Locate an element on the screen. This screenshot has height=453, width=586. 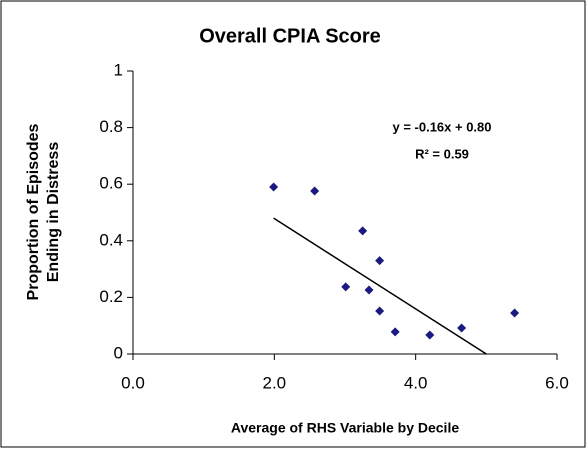
y-axis-label-line: Ending in Distress is located at coordinates (53, 212).